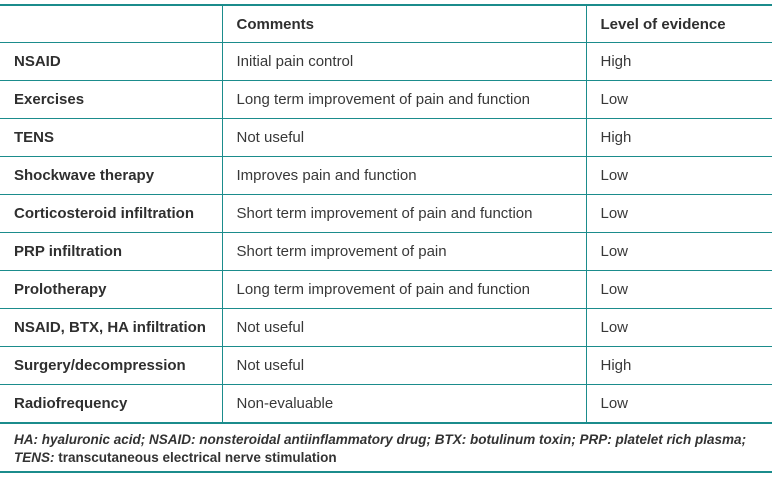  I want to click on comment-cell: Improves pain and function, so click(403, 175).